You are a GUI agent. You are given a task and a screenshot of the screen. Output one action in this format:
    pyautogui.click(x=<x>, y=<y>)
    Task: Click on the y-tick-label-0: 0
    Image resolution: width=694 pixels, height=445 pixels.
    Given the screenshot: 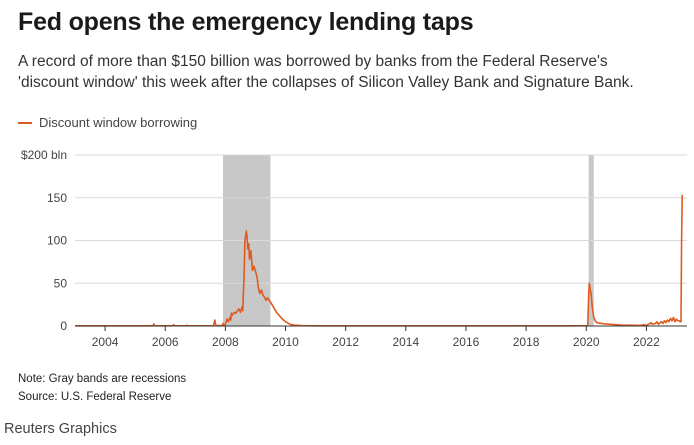 What is the action you would take?
    pyautogui.click(x=63, y=326)
    